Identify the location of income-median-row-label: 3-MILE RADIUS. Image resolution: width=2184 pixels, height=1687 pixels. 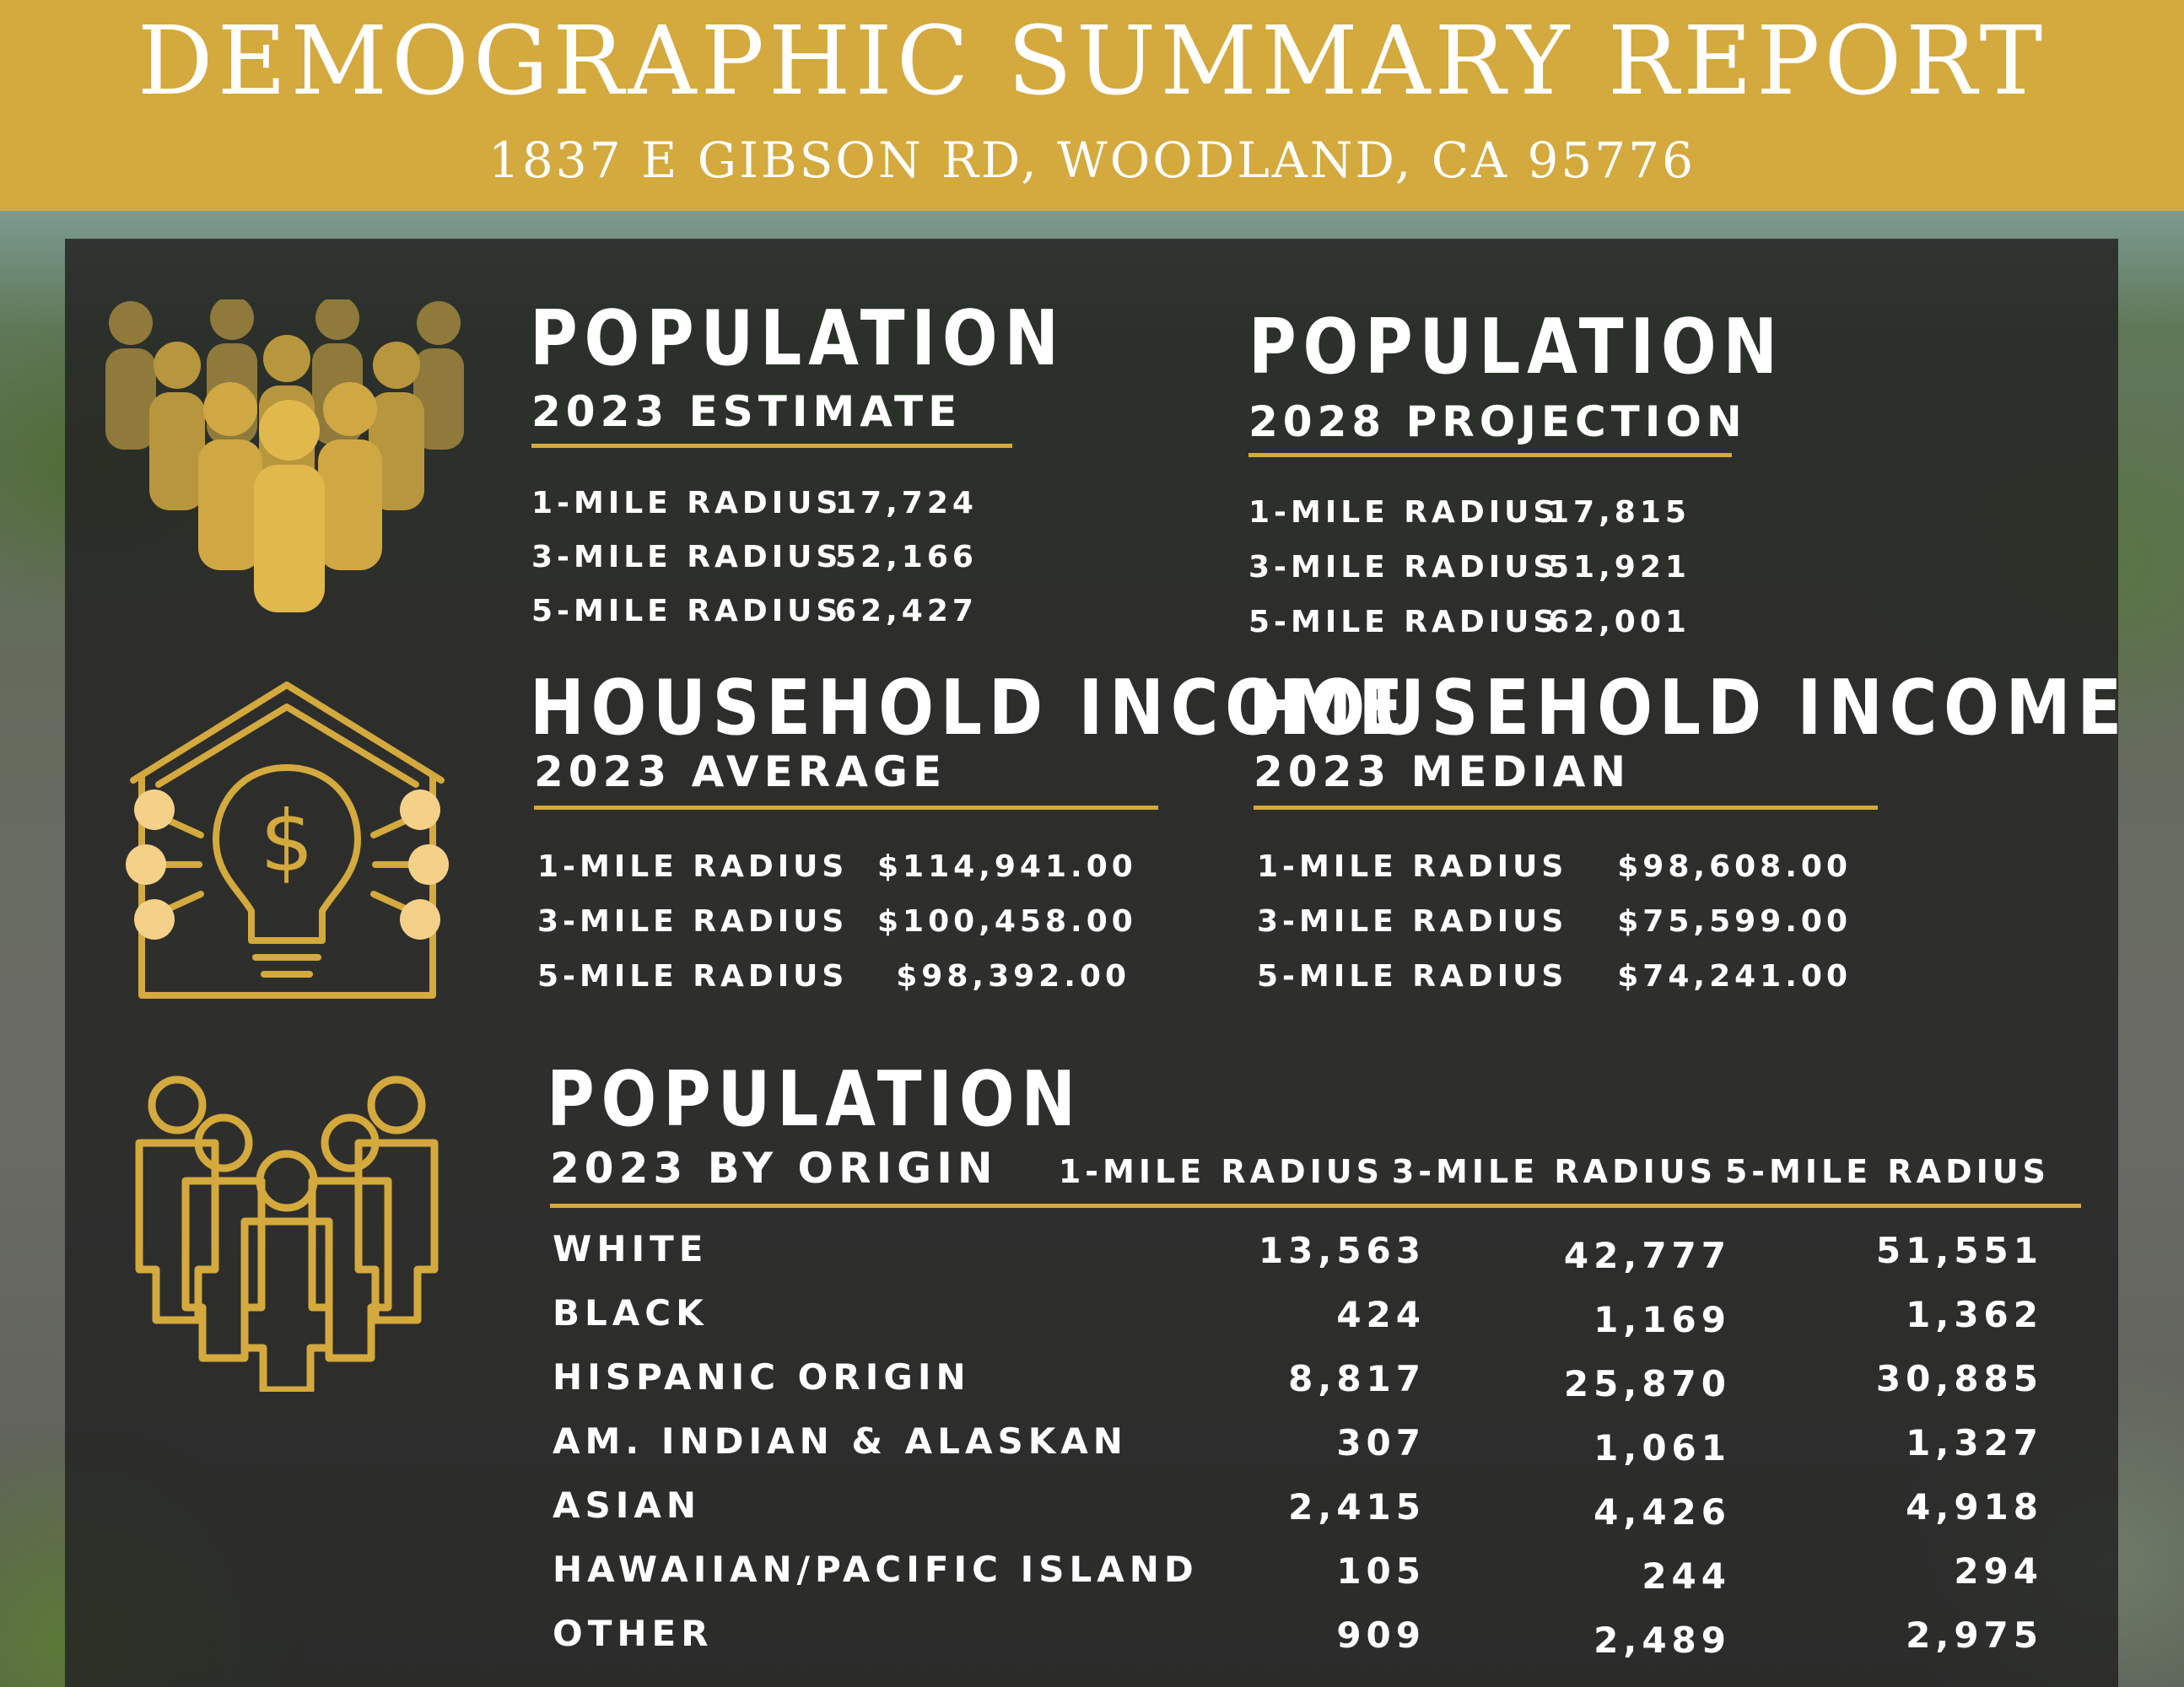
(1413, 921).